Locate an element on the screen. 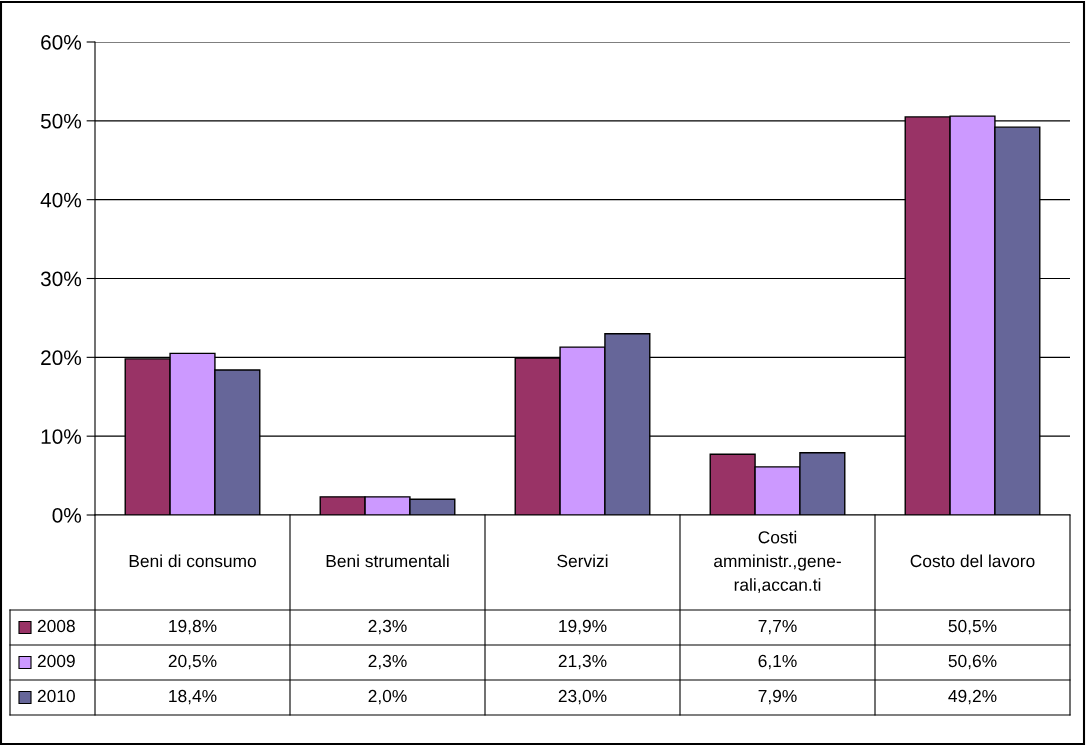 The image size is (1086, 745). data-label: 49,2% is located at coordinates (972, 697).